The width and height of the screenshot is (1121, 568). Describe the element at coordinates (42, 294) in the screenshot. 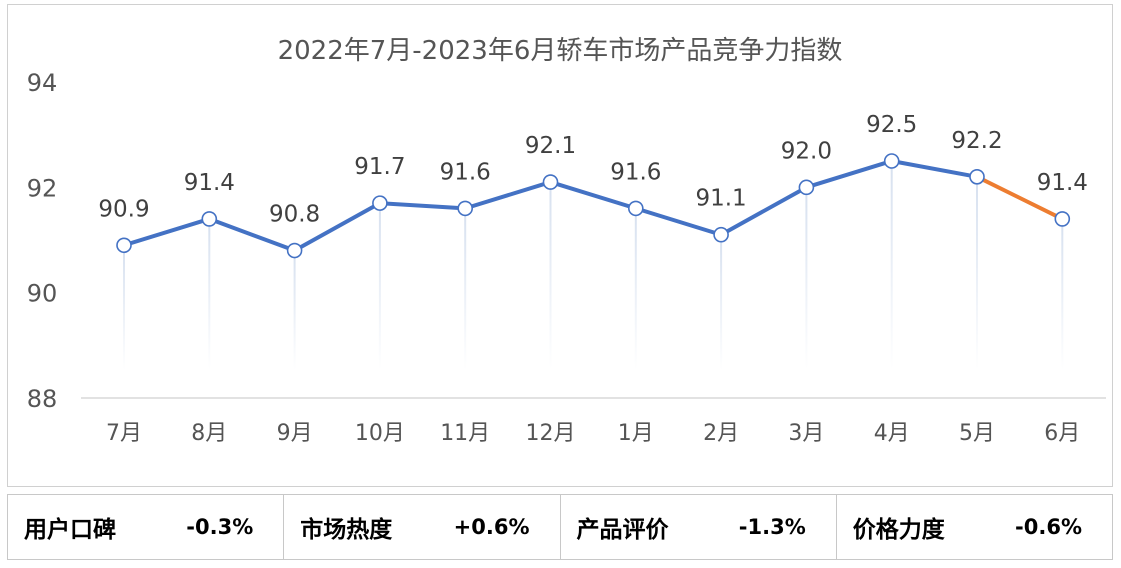

I see `y-tick-label: 90` at that location.